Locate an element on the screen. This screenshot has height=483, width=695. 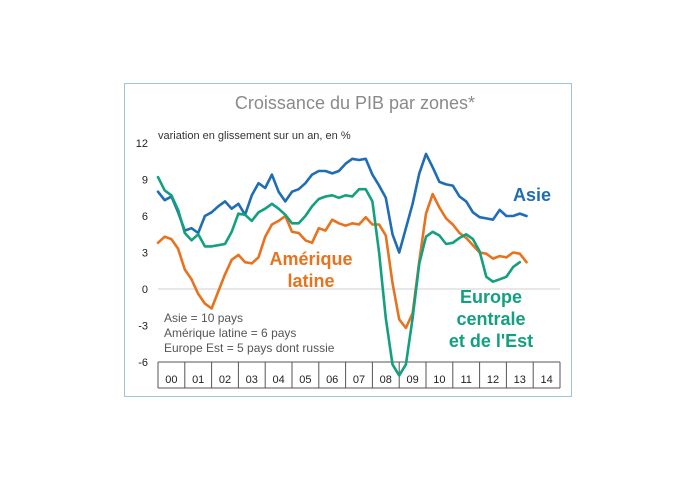
y-tick-label: 6 is located at coordinates (145, 217).